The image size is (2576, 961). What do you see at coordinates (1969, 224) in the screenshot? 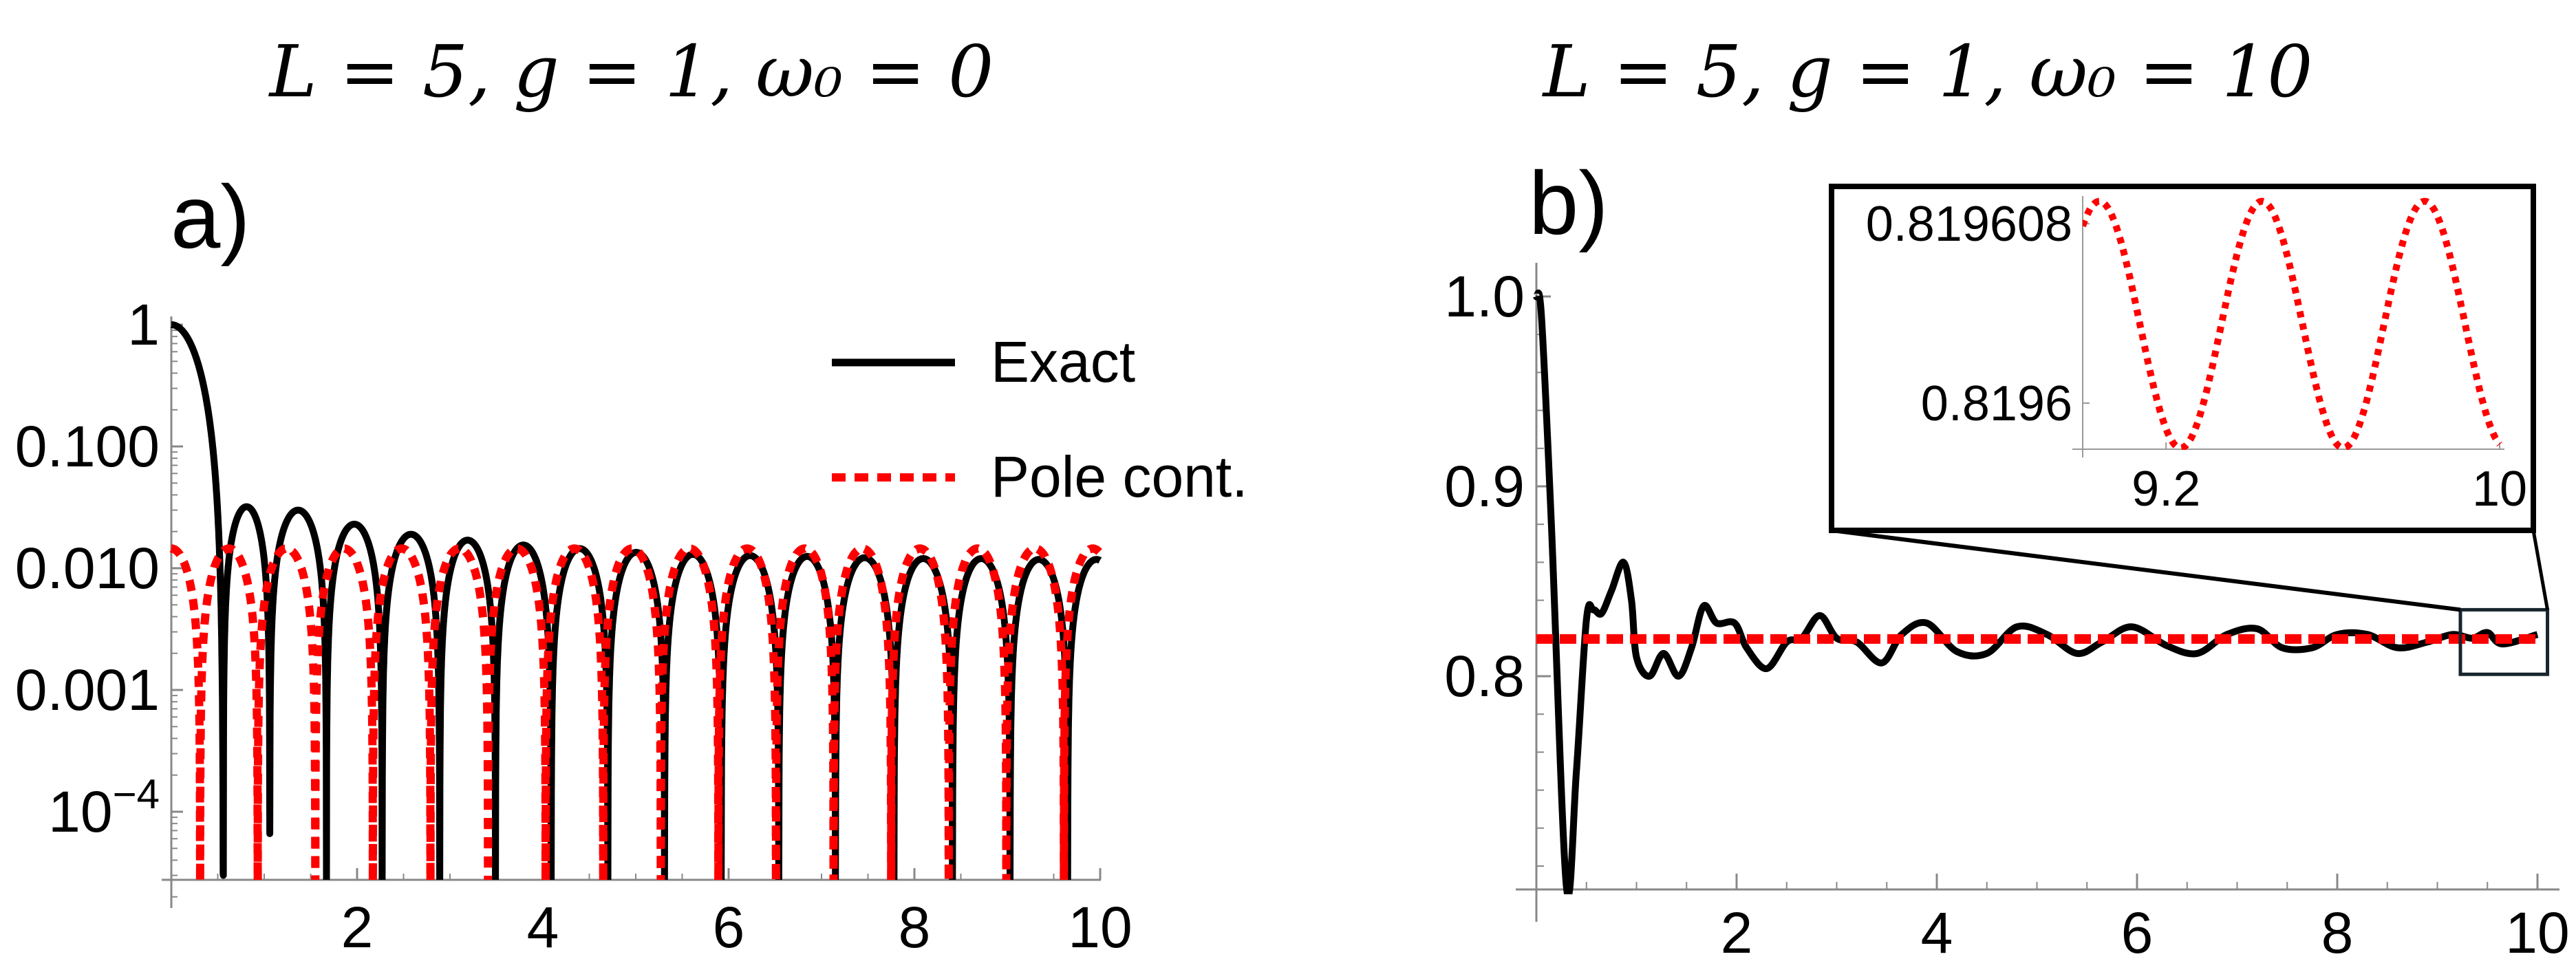
I see `inset-y-tick-label: 0.819608` at bounding box center [1969, 224].